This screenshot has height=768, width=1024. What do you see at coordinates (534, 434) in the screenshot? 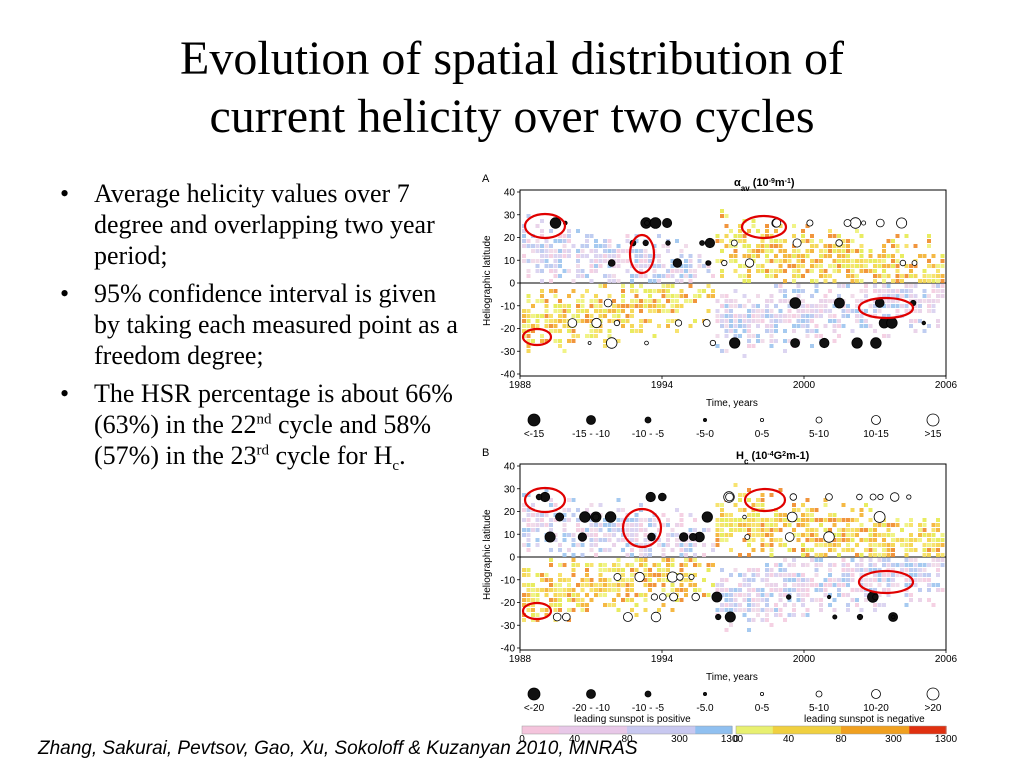
I see `legend-label: <-15` at bounding box center [534, 434].